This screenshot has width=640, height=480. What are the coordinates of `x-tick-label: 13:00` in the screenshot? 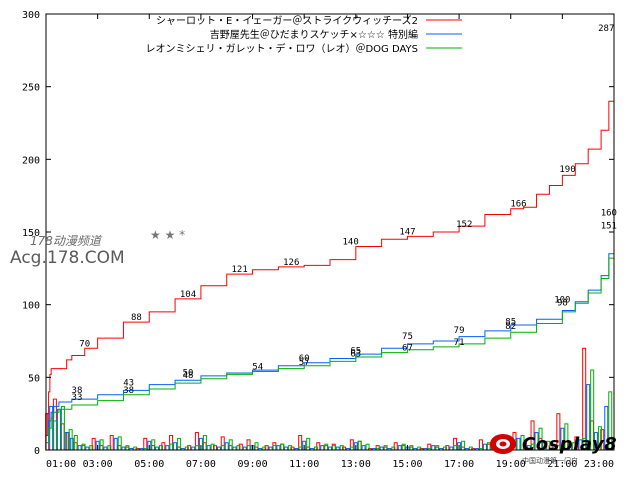 It's located at (356, 464).